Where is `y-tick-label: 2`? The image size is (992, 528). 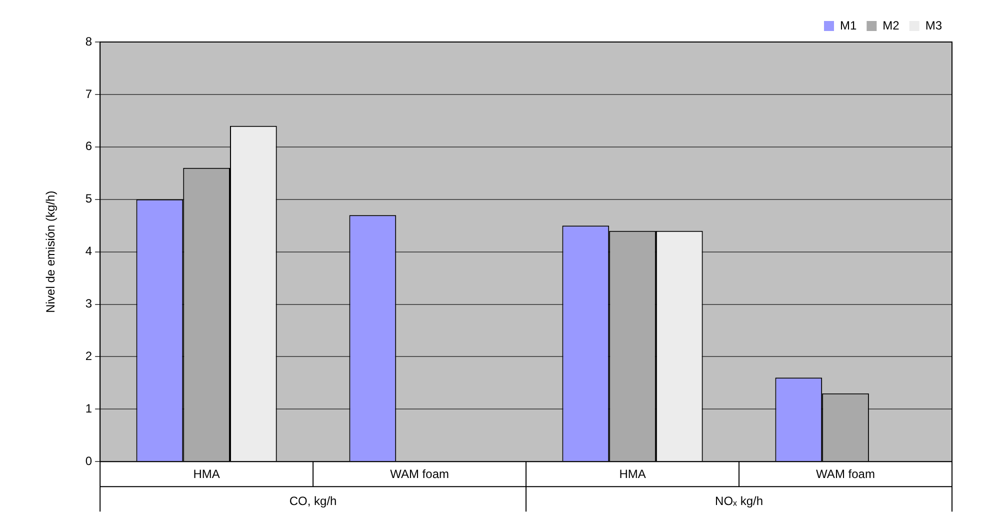 y-tick-label: 2 is located at coordinates (88, 356).